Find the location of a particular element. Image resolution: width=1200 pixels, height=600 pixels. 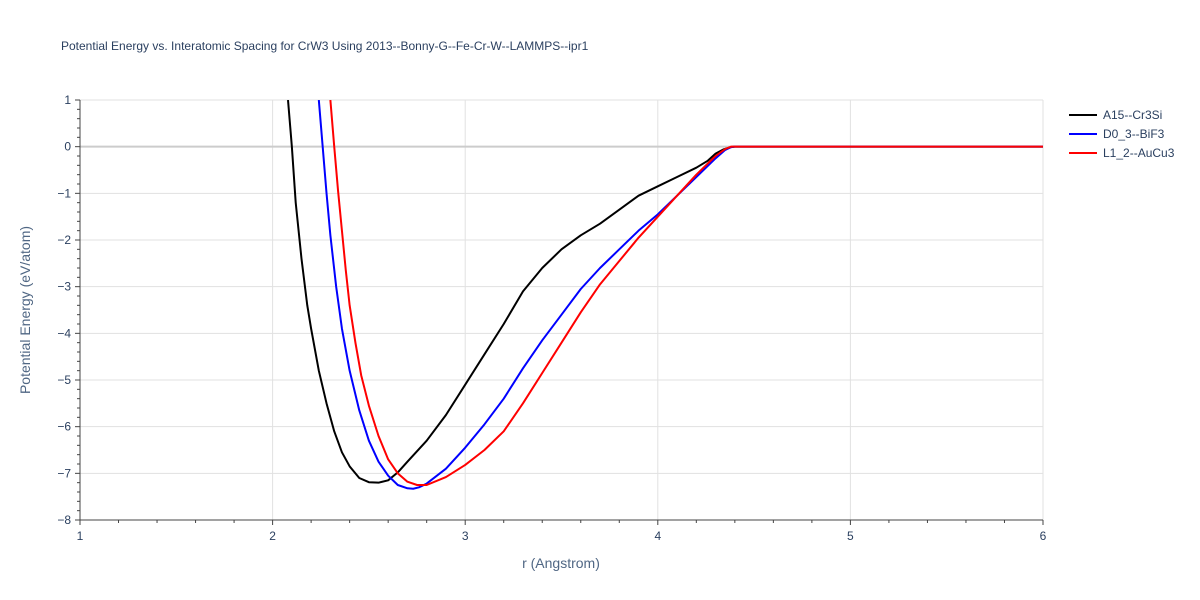

x-tick-label: 2 is located at coordinates (272, 536).